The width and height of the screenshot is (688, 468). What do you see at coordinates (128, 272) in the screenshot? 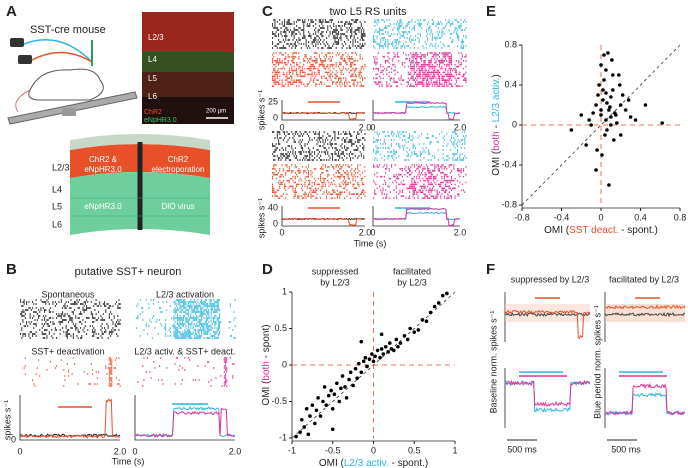
I see `label: putative SST+ neuron` at bounding box center [128, 272].